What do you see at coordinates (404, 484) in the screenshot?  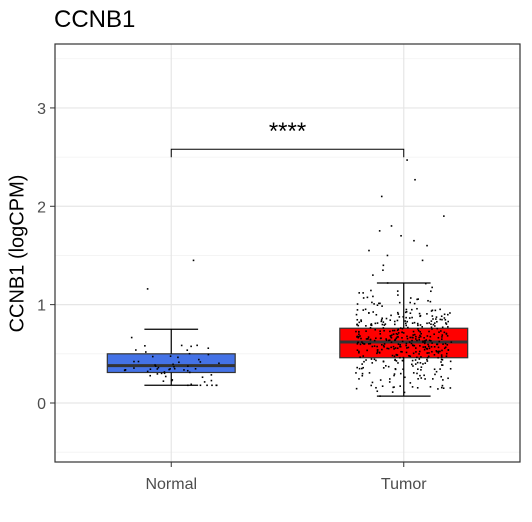 I see `x-tick-label: Tumor` at bounding box center [404, 484].